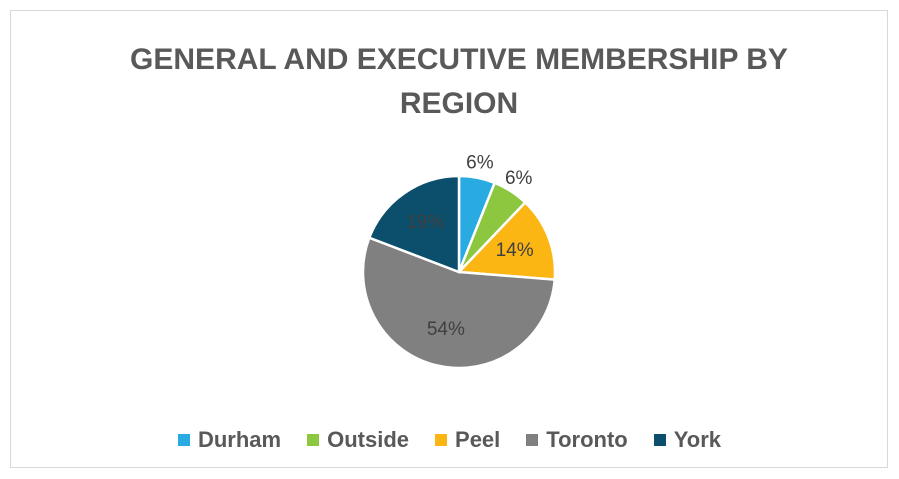  I want to click on legend-item: Peel, so click(467, 440).